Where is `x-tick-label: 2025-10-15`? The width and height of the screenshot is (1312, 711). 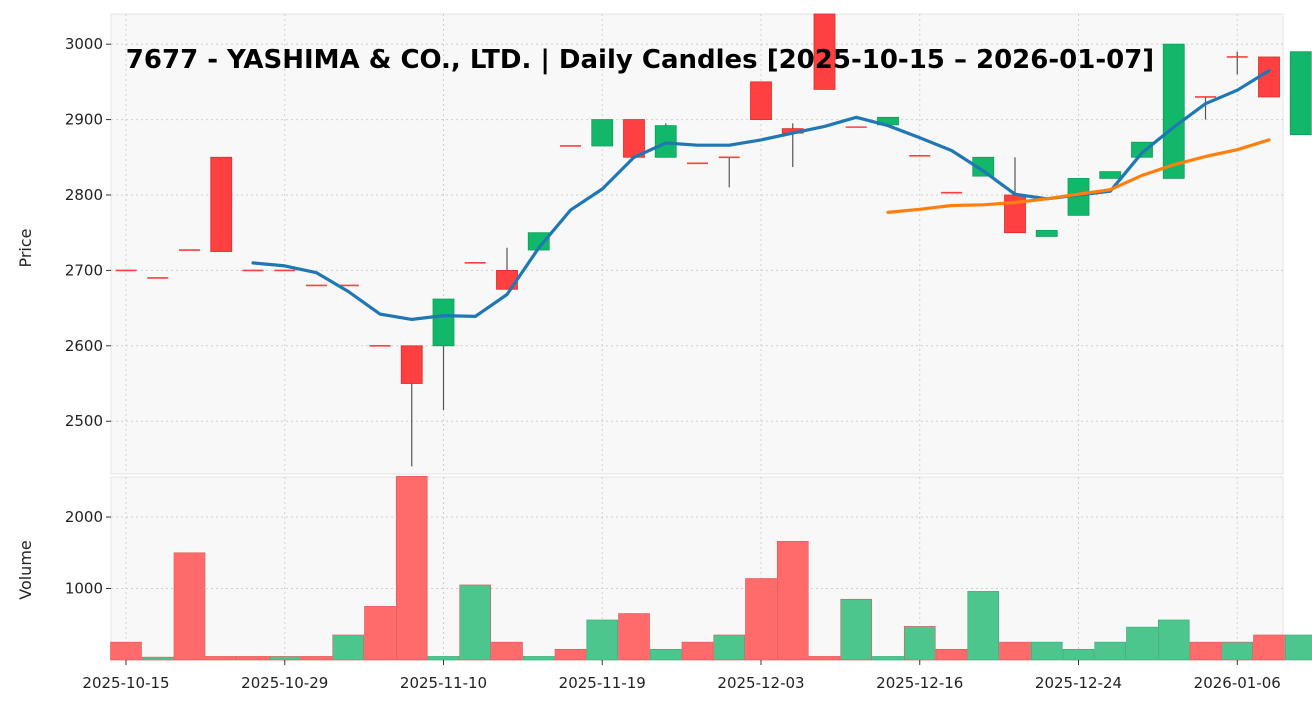 x-tick-label: 2025-10-15 is located at coordinates (125, 683).